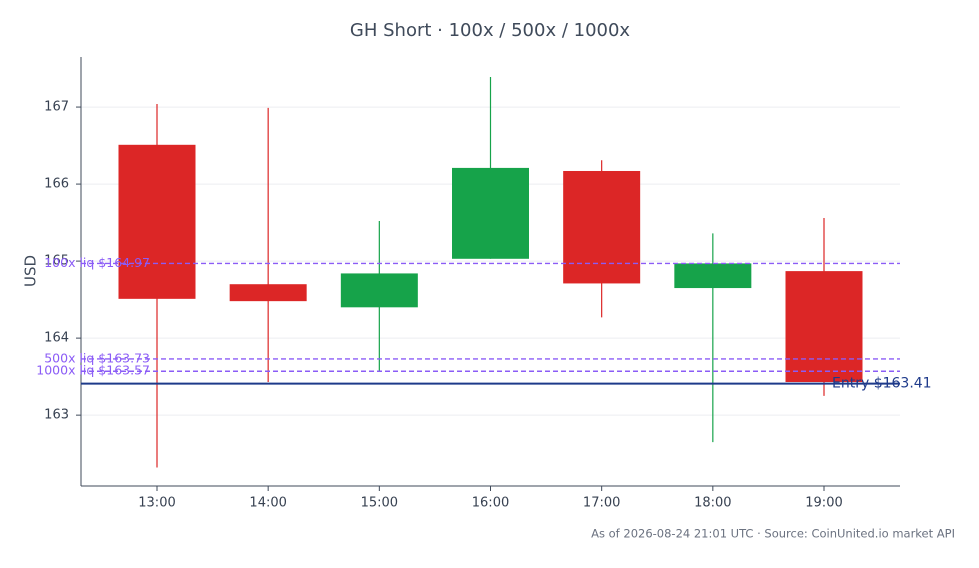 The height and width of the screenshot is (568, 979). I want to click on x-tick-label: 19:00, so click(823, 503).